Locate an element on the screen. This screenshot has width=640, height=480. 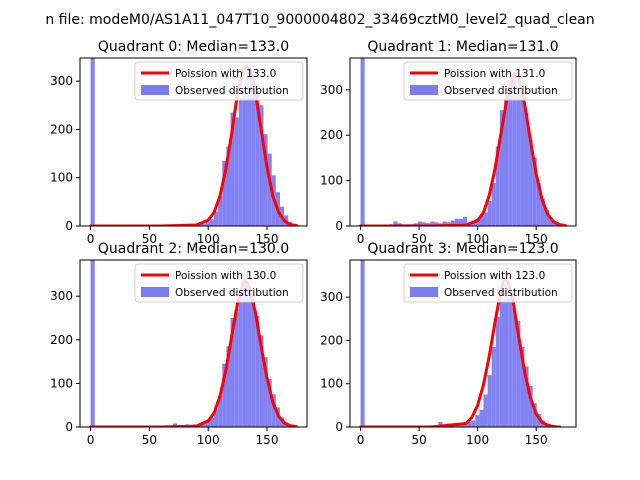
legend-poisson-label: Poission with 123.0 is located at coordinates (494, 276).